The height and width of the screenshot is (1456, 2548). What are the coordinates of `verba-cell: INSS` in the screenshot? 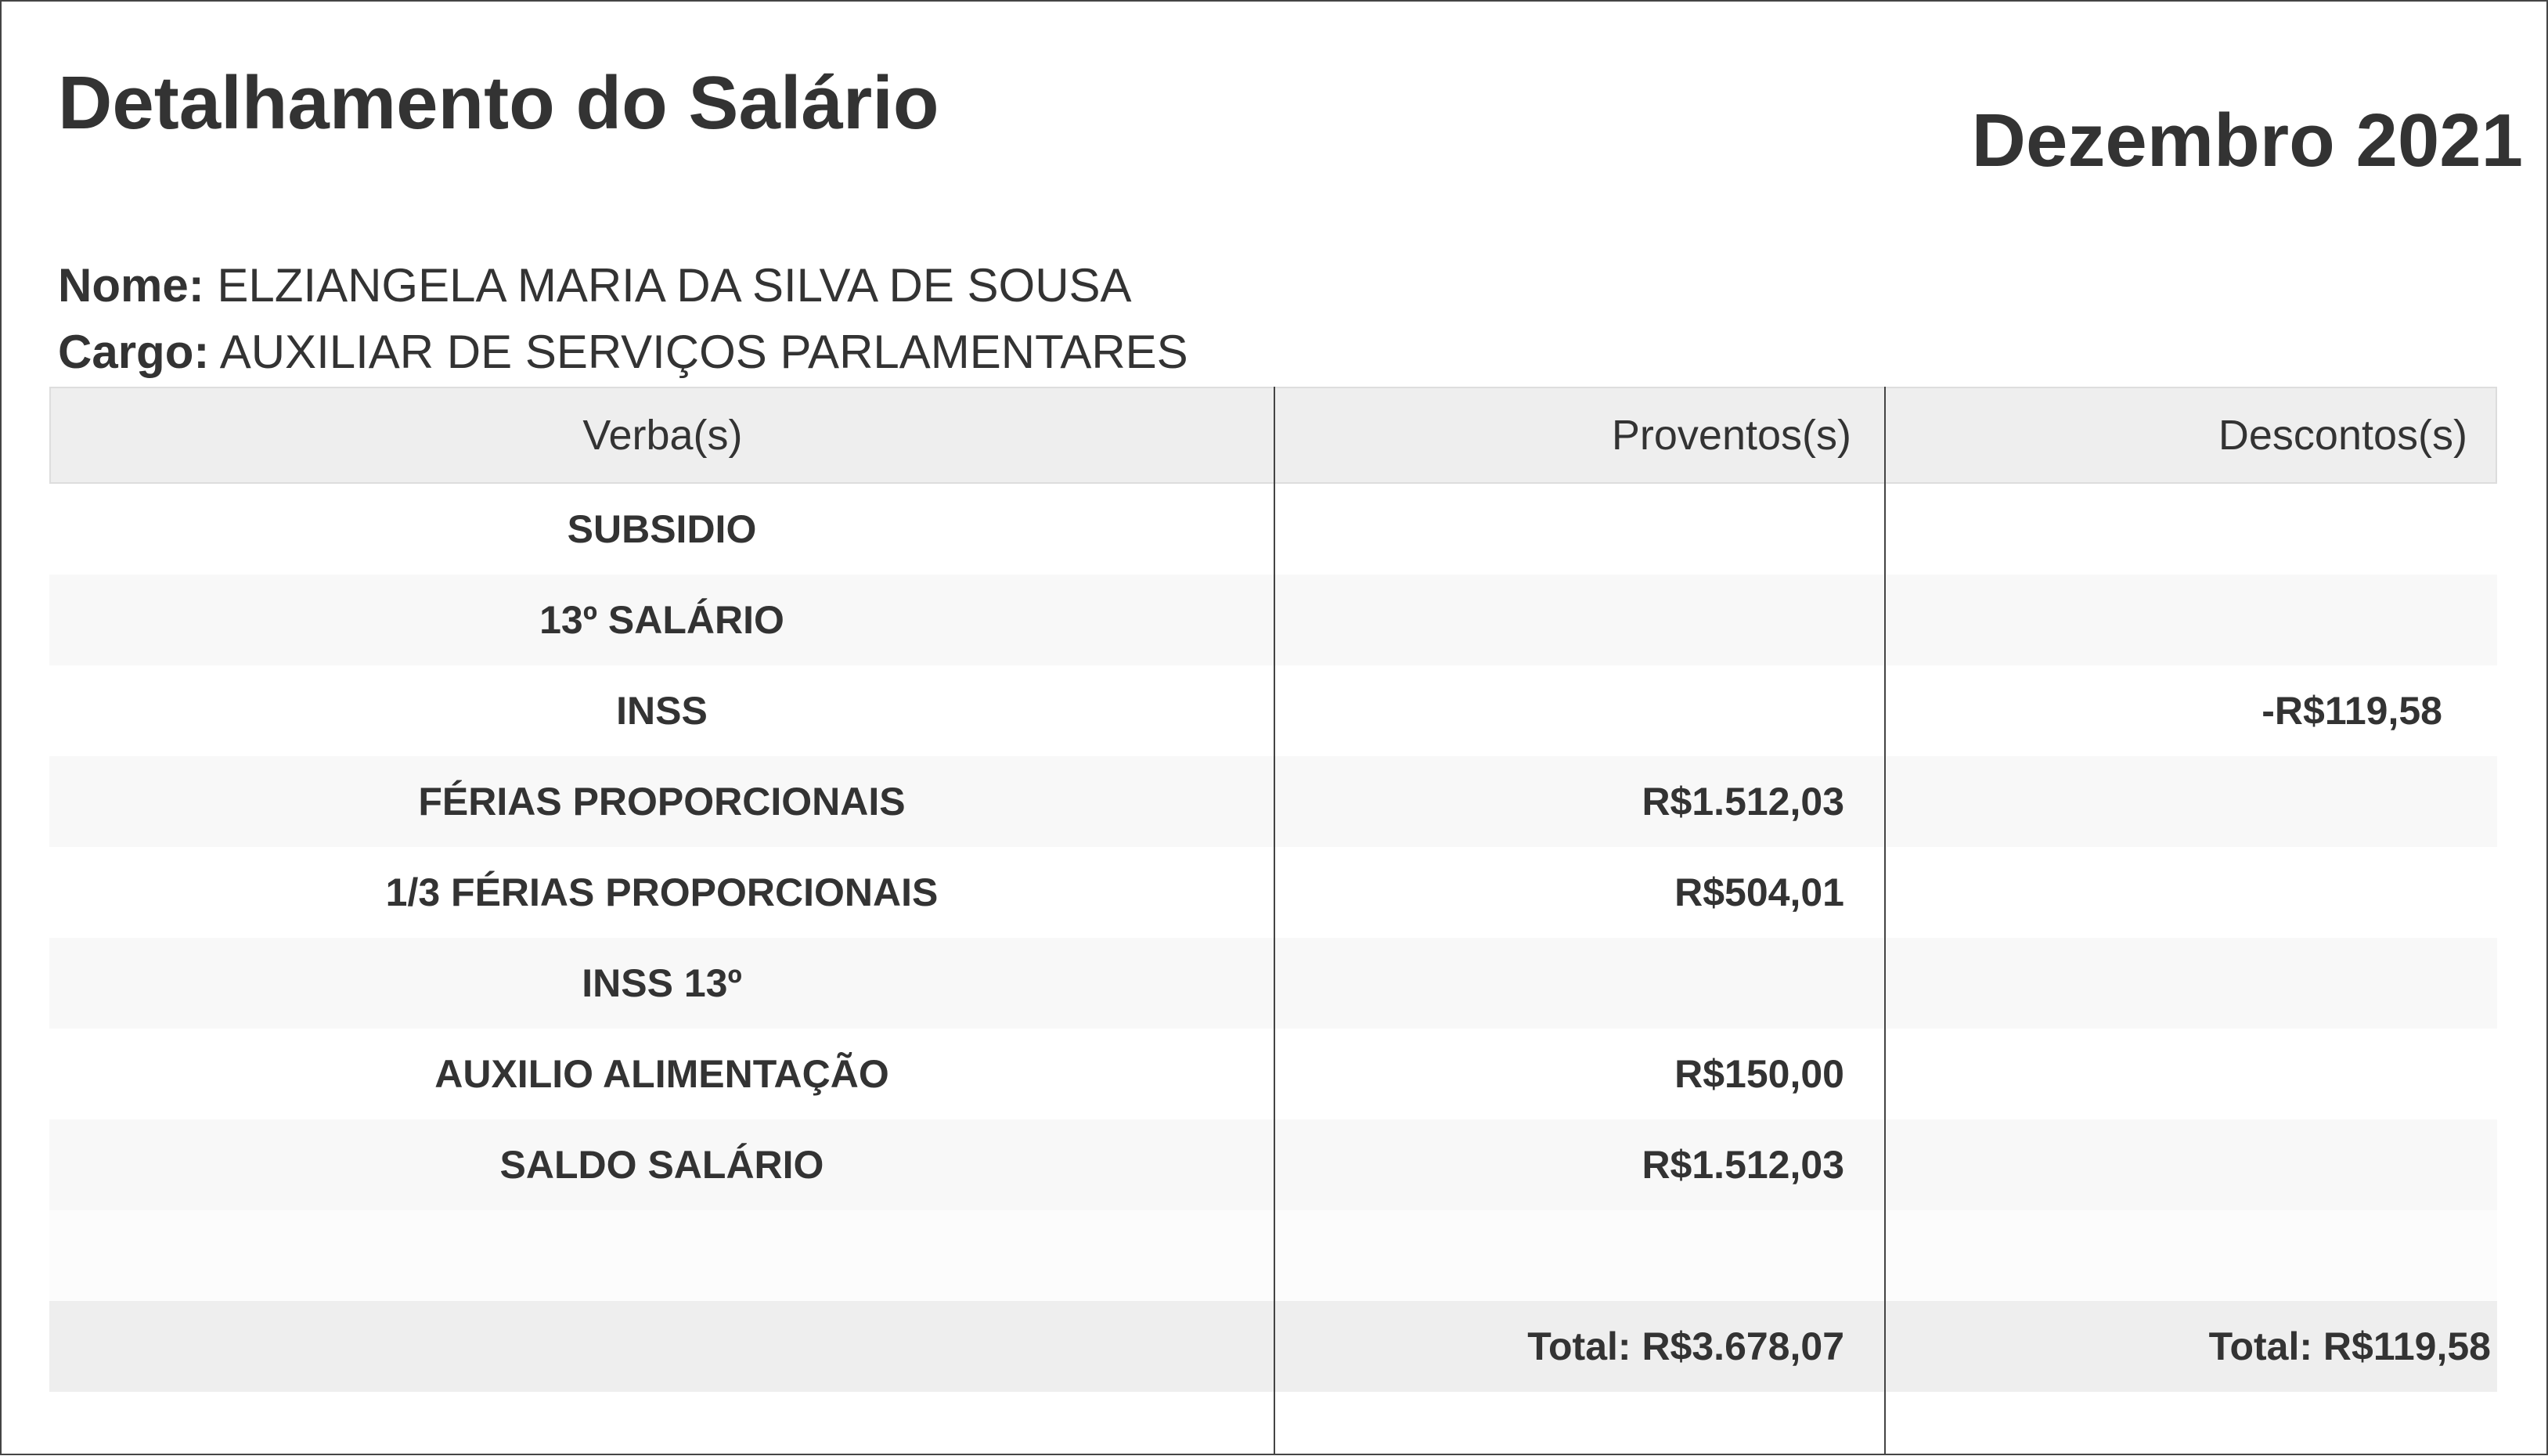 It's located at (662, 711).